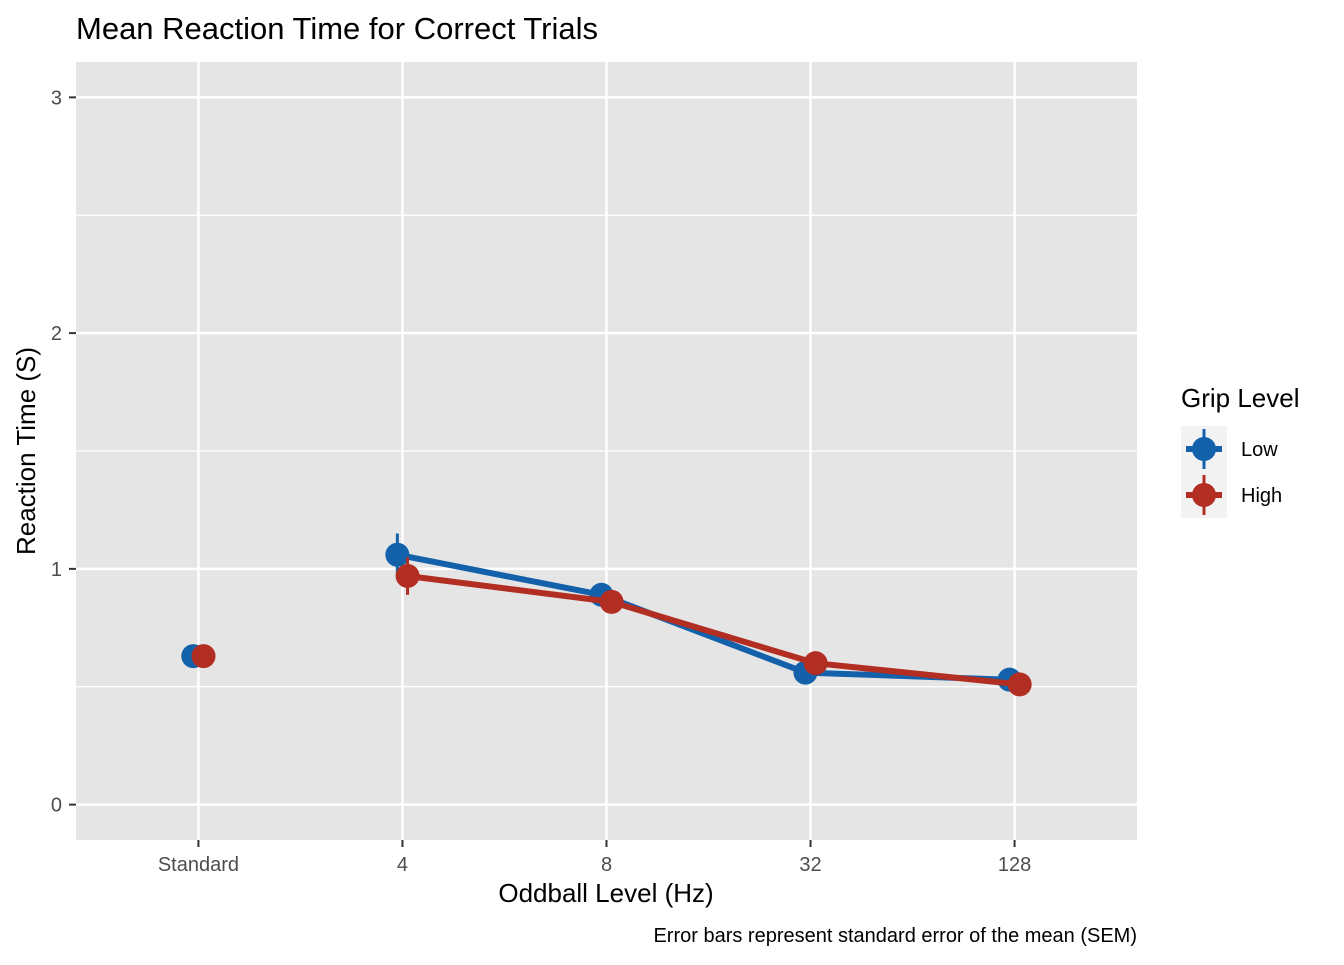 The height and width of the screenshot is (965, 1344). I want to click on legend-label: Low, so click(1259, 450).